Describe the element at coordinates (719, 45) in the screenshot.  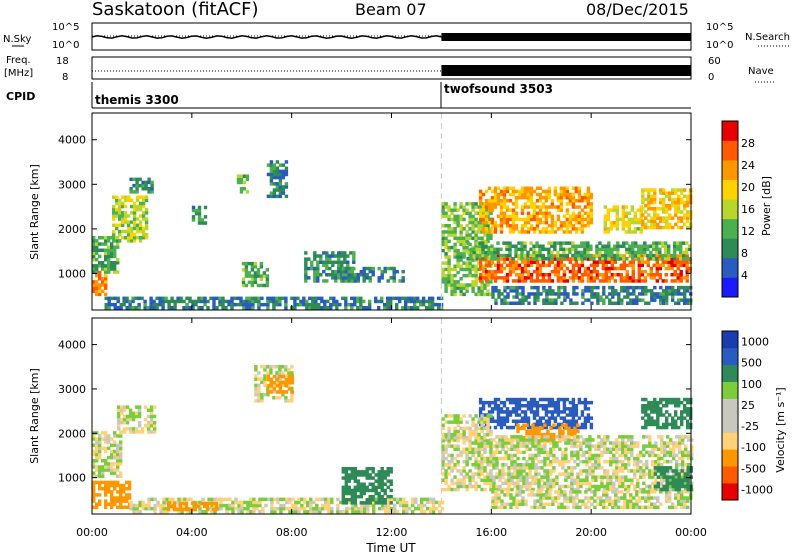
I see `nsearch-tick-bottom: 10^0` at that location.